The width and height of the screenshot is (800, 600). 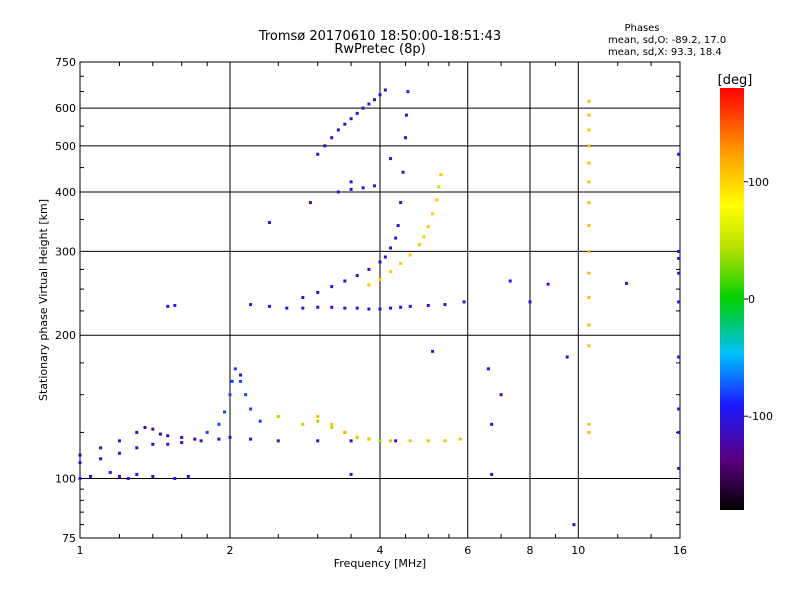 What do you see at coordinates (679, 311) in the screenshot?
I see `series-interference-16-mhz` at bounding box center [679, 311].